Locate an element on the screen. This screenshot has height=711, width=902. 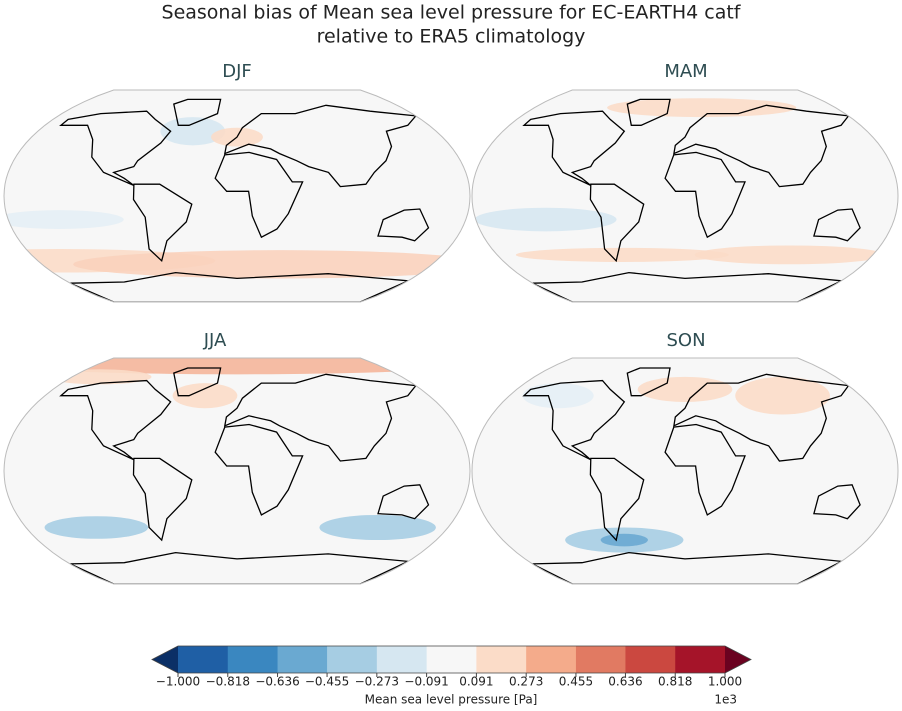
map-background is located at coordinates (685, 196).